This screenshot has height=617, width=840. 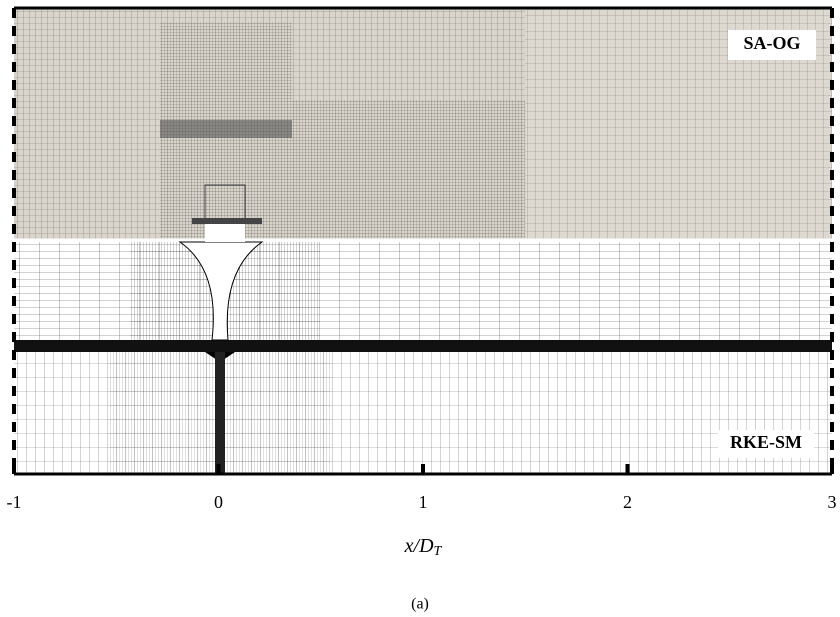 What do you see at coordinates (771, 43) in the screenshot?
I see `panel-label: SA-OG` at bounding box center [771, 43].